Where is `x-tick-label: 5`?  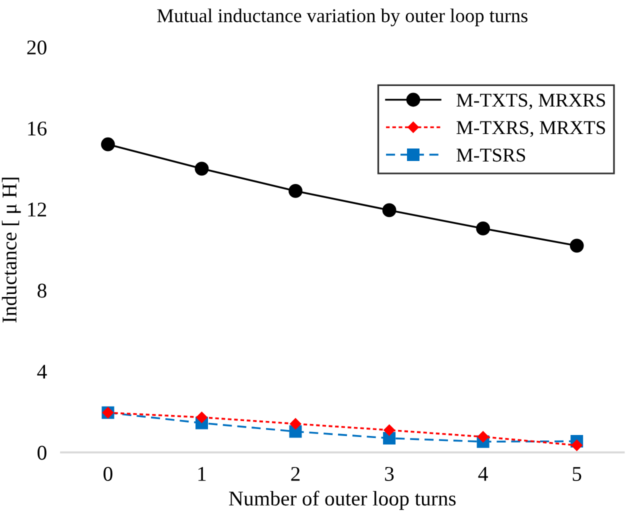 x-tick-label: 5 is located at coordinates (577, 474).